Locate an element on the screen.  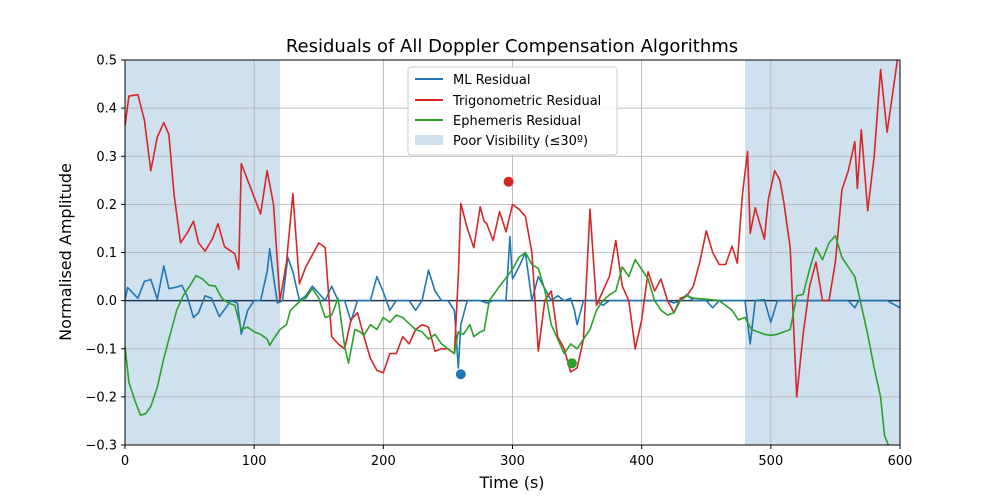
legend-label-visibility: Poor Visibility (≤30º) is located at coordinates (520, 141).